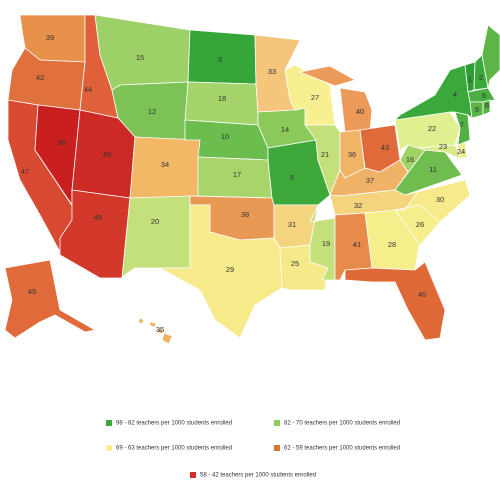 This screenshot has width=500, height=500. What do you see at coordinates (440, 199) in the screenshot?
I see `state-label: 30` at bounding box center [440, 199].